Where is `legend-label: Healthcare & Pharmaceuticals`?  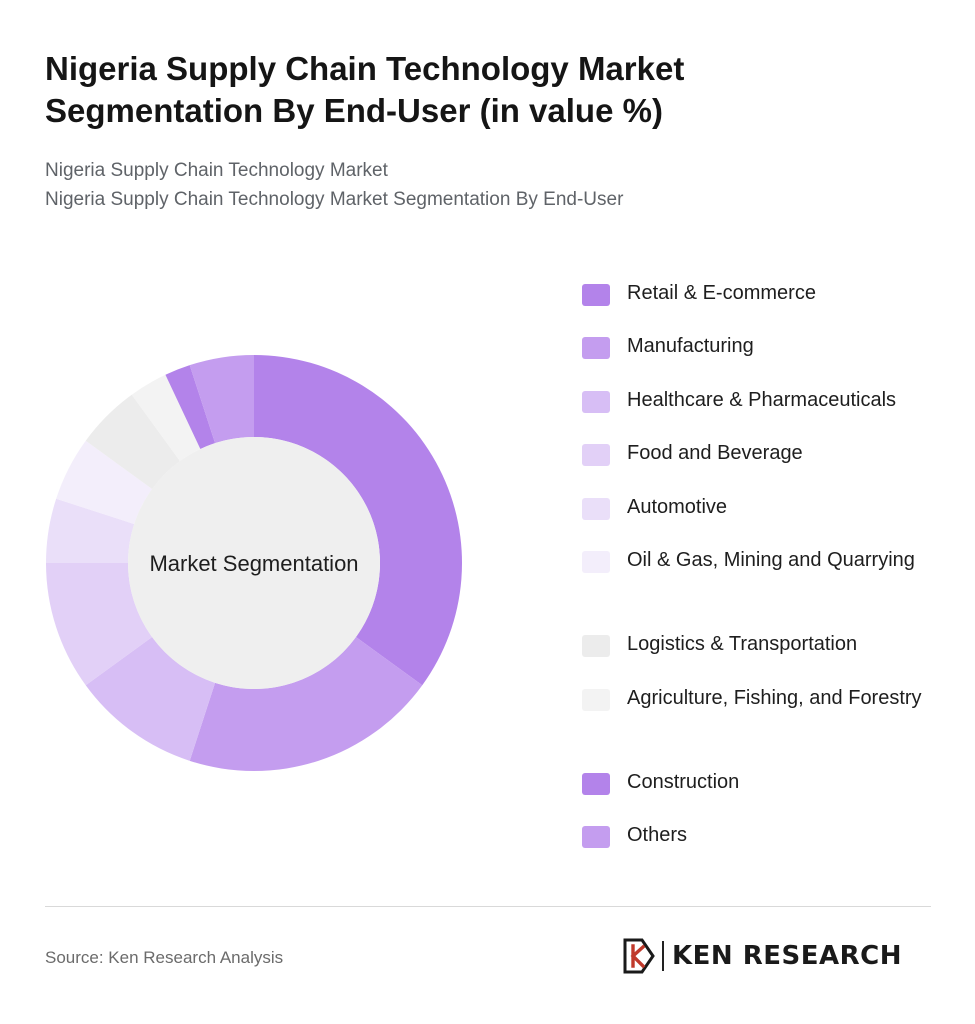 legend-label: Healthcare & Pharmaceuticals is located at coordinates (762, 400).